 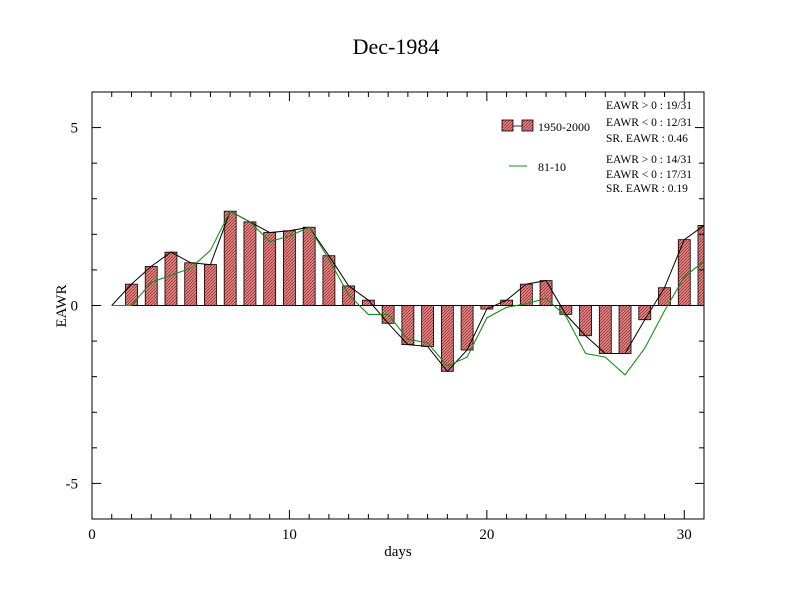 What do you see at coordinates (647, 139) in the screenshot?
I see `stat-sr-1: SR. EAWR : 0.46` at bounding box center [647, 139].